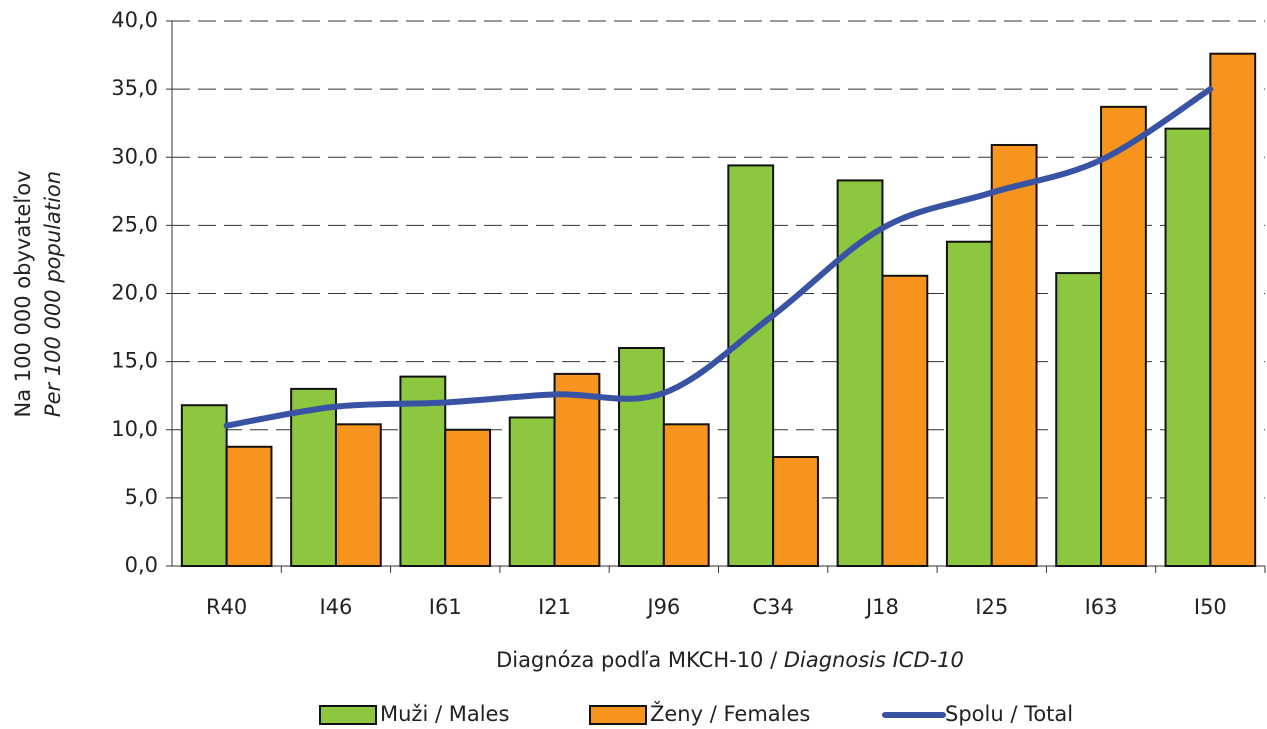 The image size is (1267, 729). Describe the element at coordinates (1210, 607) in the screenshot. I see `x-tick-label: I50` at that location.